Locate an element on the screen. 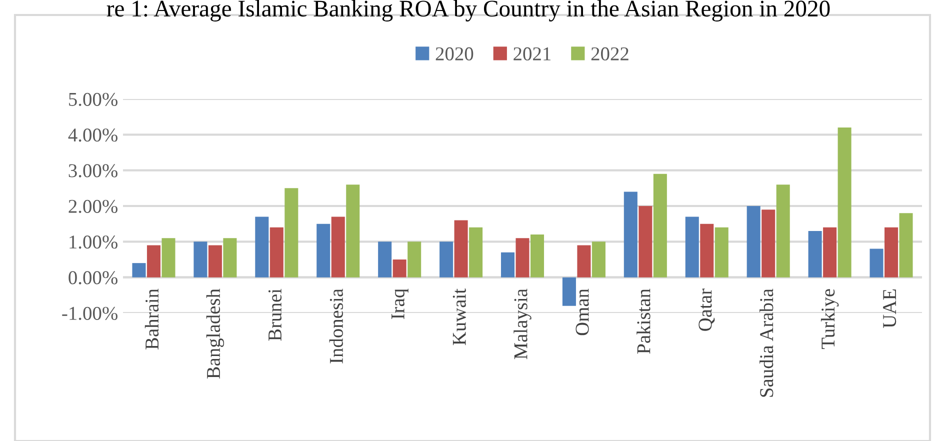 Image resolution: width=937 pixels, height=441 pixels. legend-label: 2020 is located at coordinates (455, 53).